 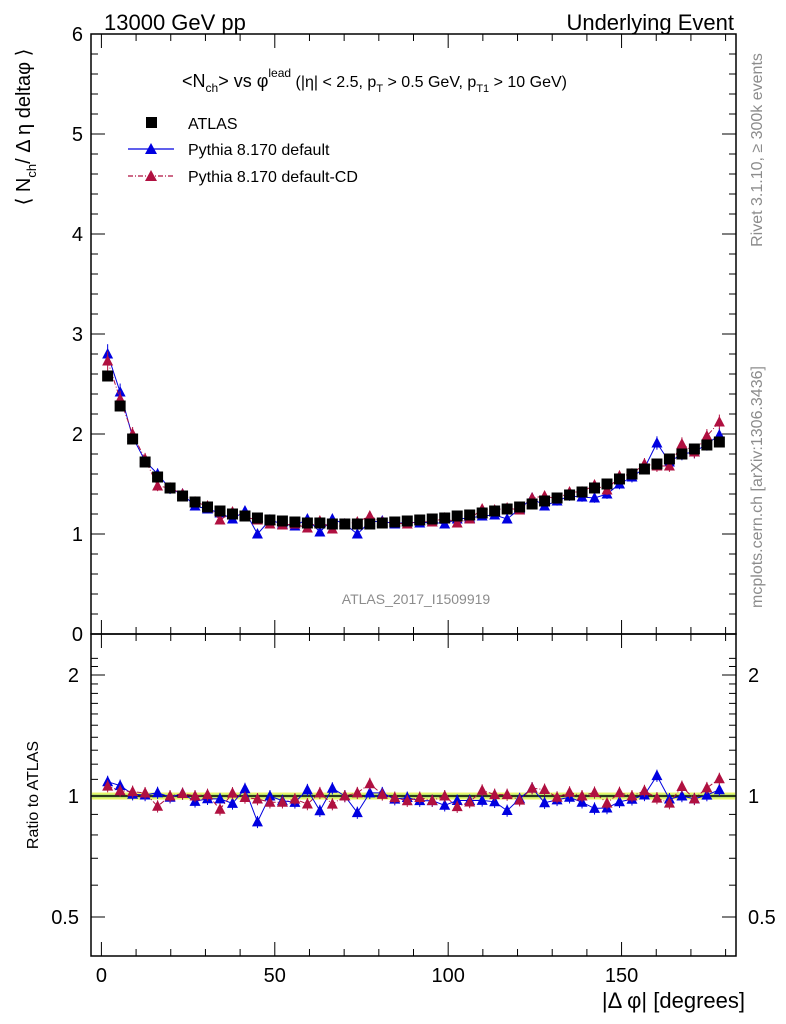 I want to click on ratio-y-tick-label: 0.5, so click(x=65, y=918).